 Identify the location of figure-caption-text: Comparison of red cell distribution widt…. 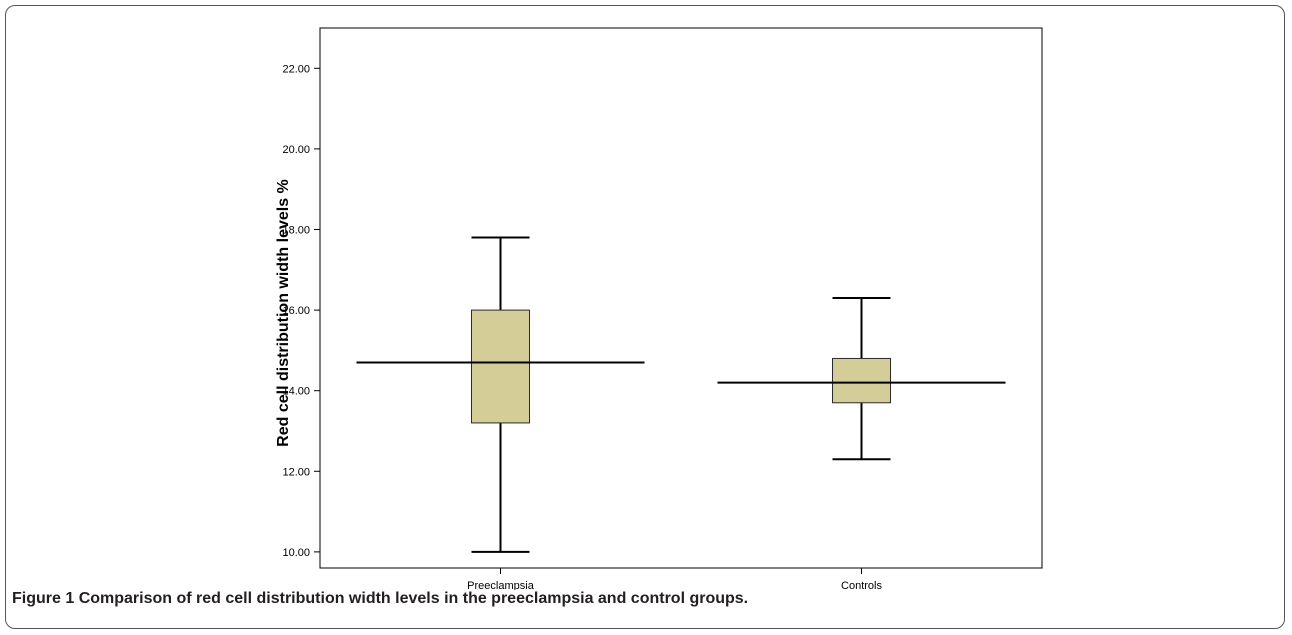
(413, 598).